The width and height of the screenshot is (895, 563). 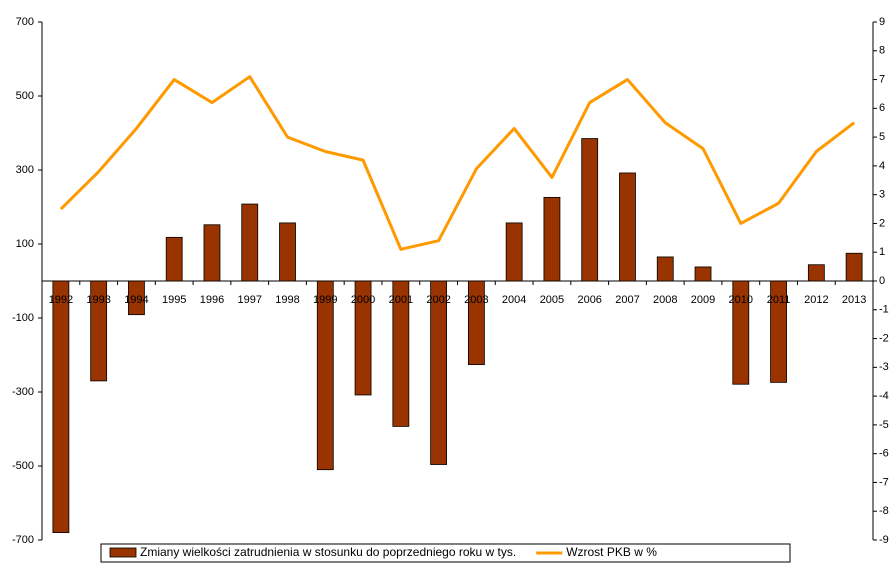 What do you see at coordinates (287, 300) in the screenshot?
I see `x-tick-label: 1998` at bounding box center [287, 300].